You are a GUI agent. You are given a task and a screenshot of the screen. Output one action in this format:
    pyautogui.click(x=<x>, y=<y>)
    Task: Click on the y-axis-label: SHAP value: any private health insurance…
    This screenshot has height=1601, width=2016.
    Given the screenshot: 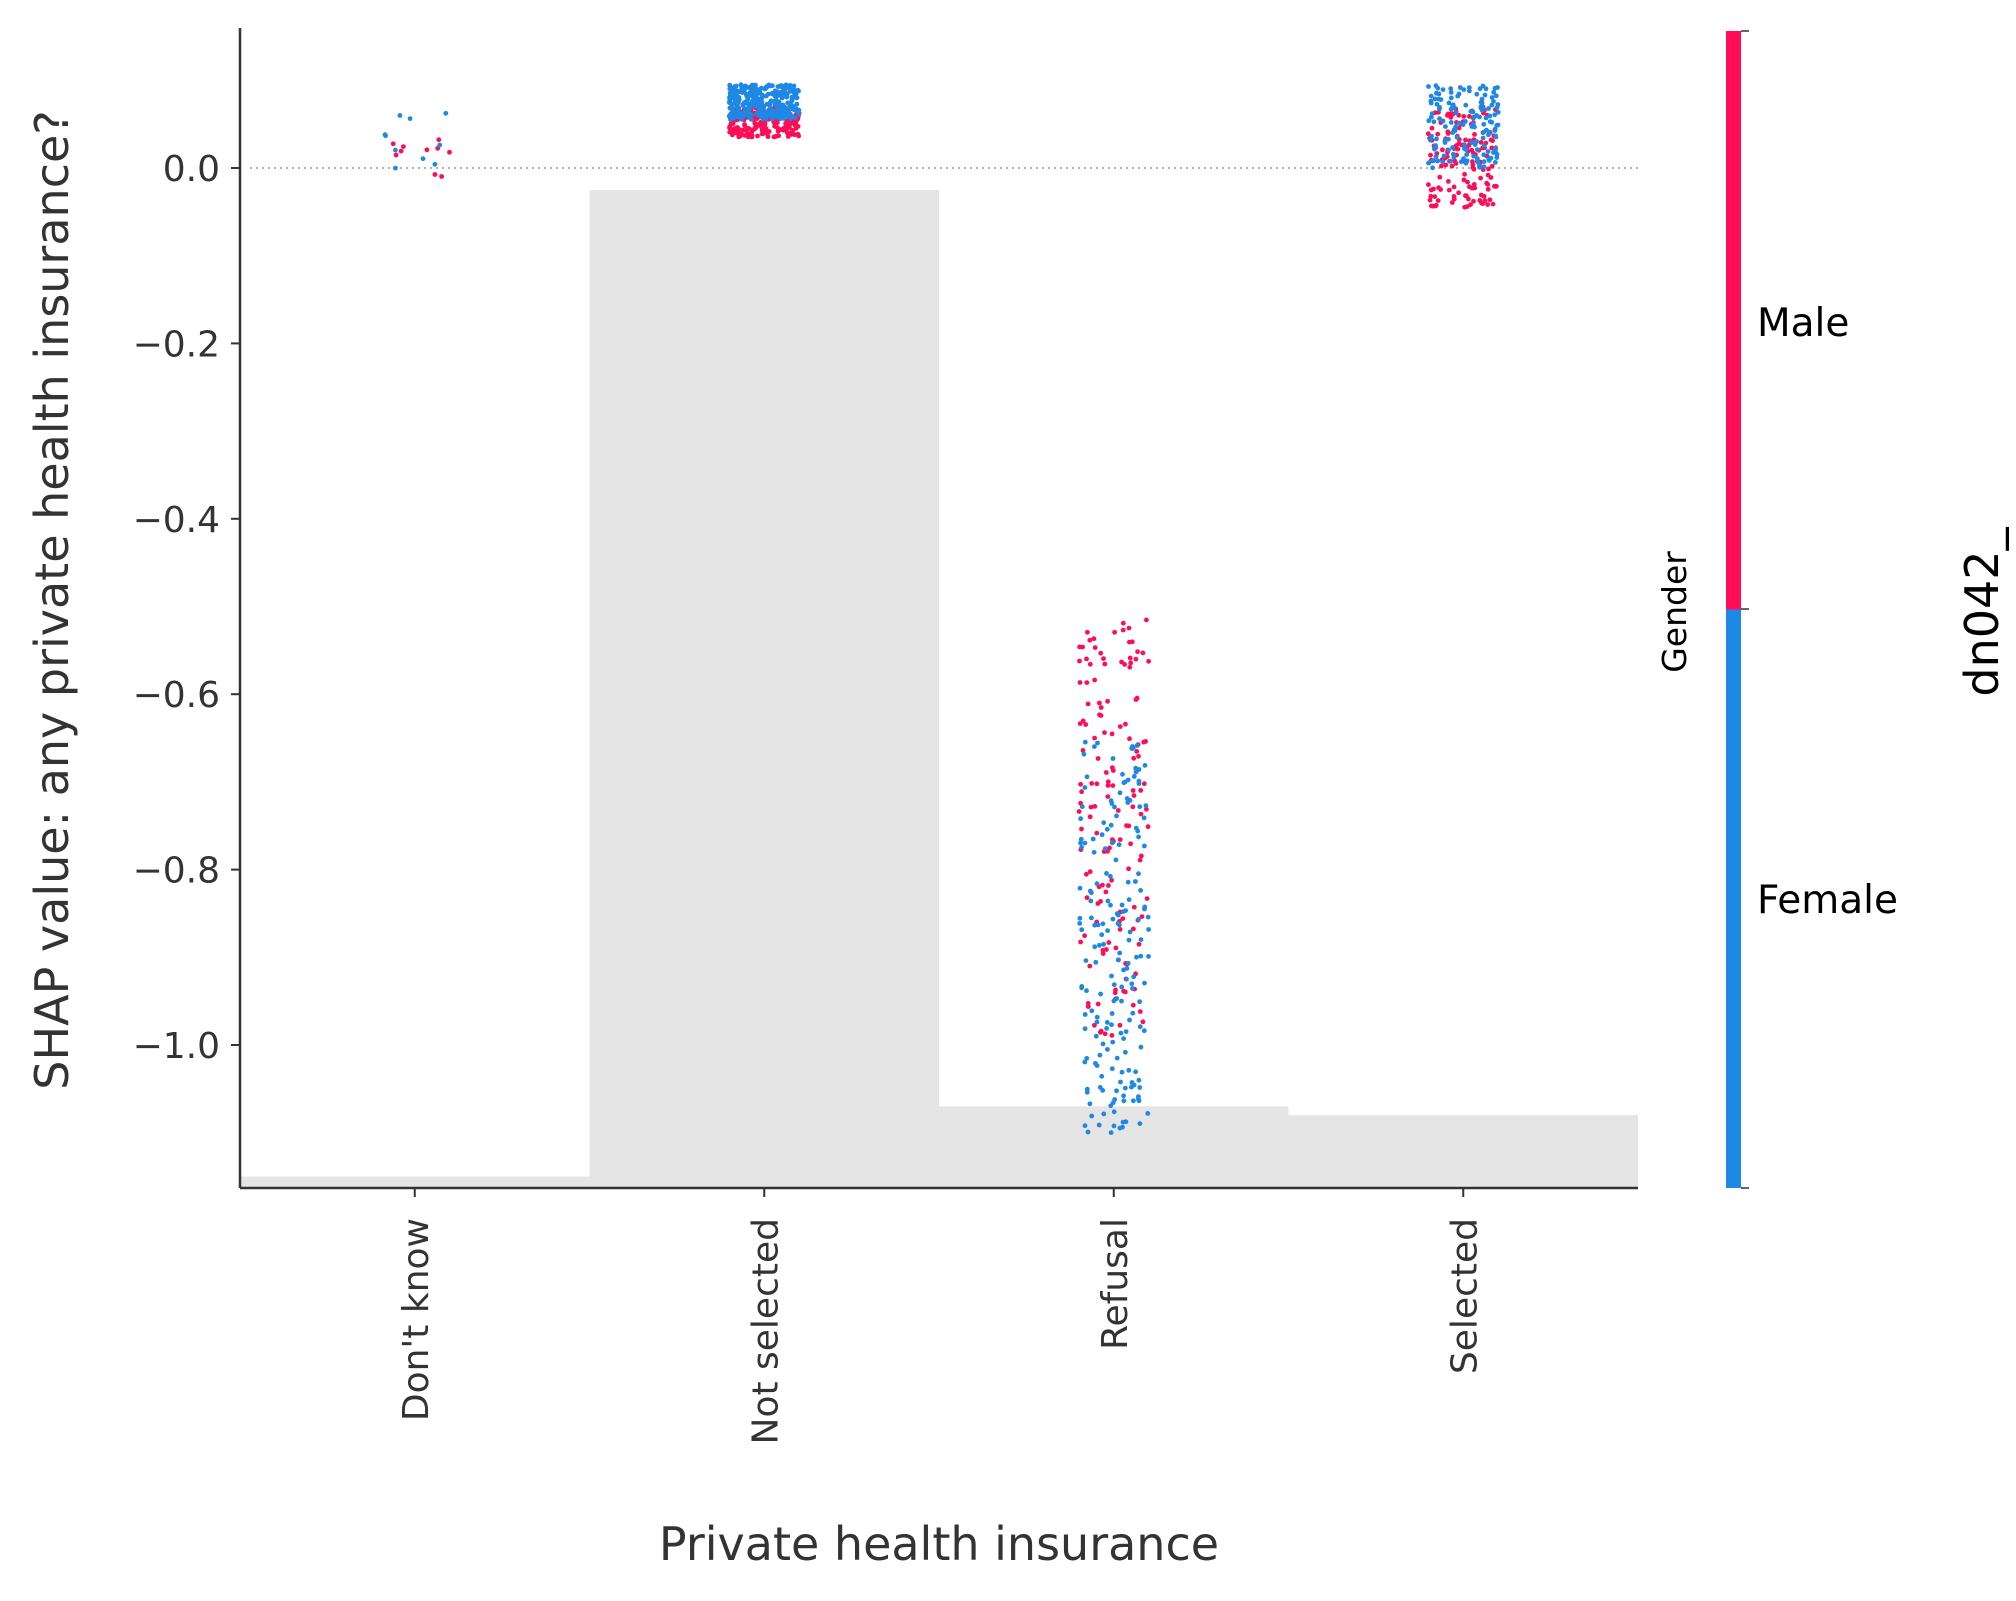 What is the action you would take?
    pyautogui.click(x=52, y=599)
    